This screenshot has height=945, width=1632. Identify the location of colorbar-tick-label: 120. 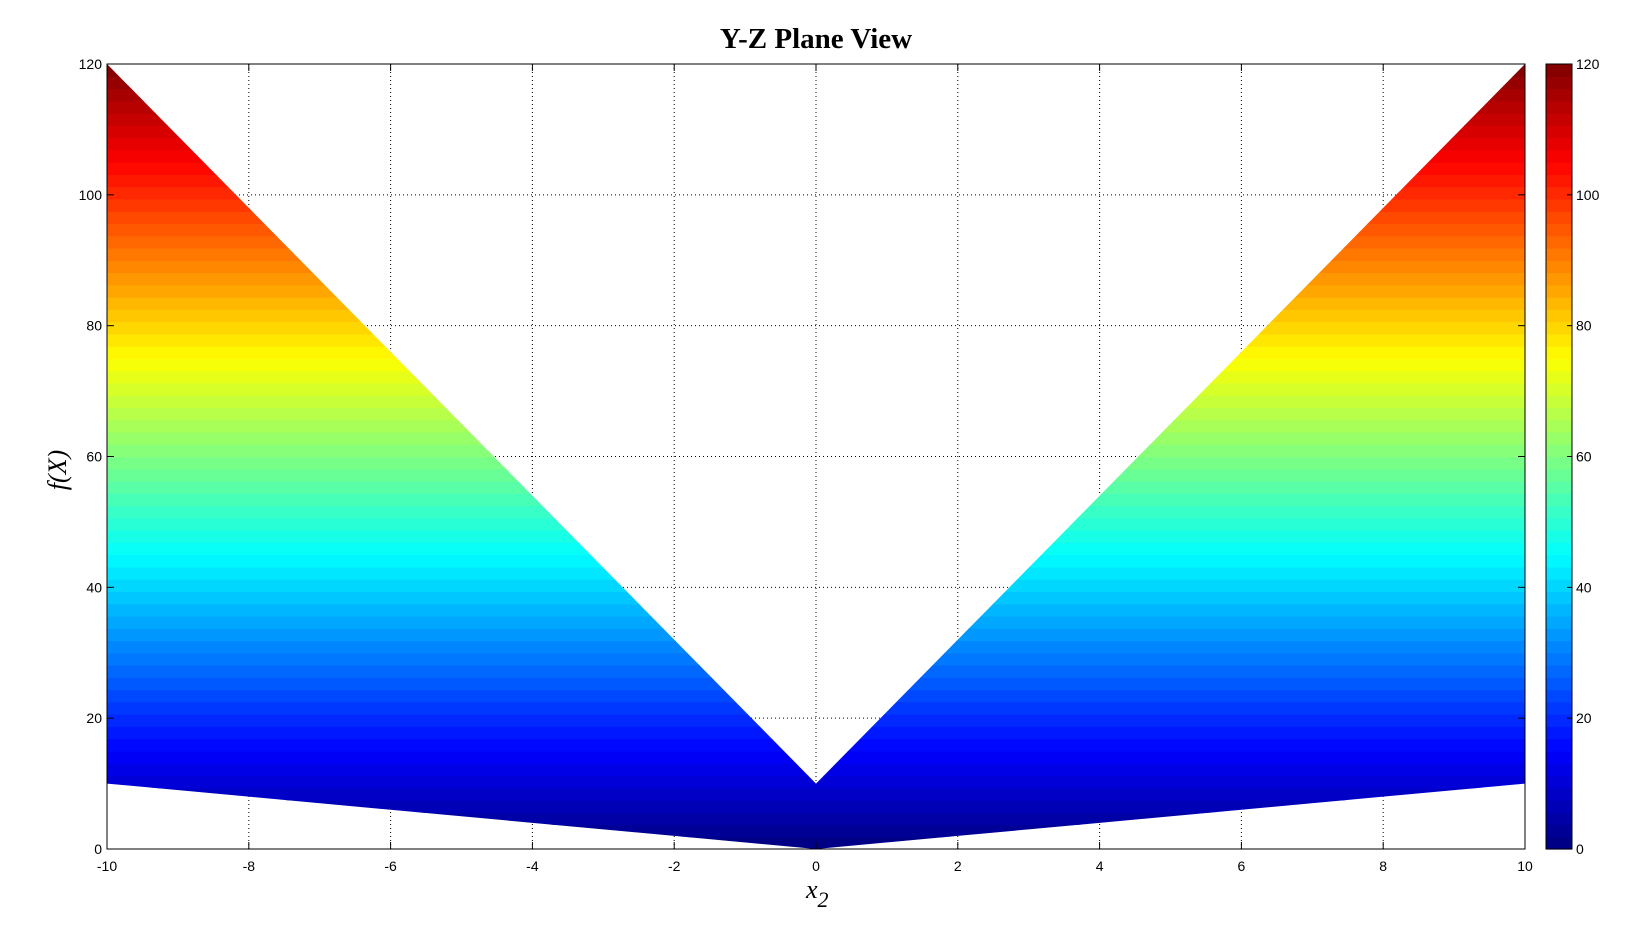
(1588, 64).